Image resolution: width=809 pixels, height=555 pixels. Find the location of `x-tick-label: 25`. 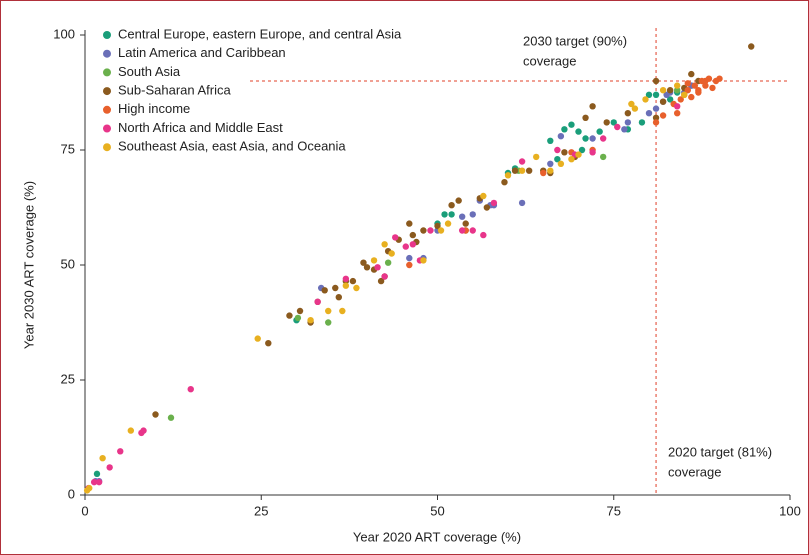

x-tick-label: 25 is located at coordinates (261, 510).